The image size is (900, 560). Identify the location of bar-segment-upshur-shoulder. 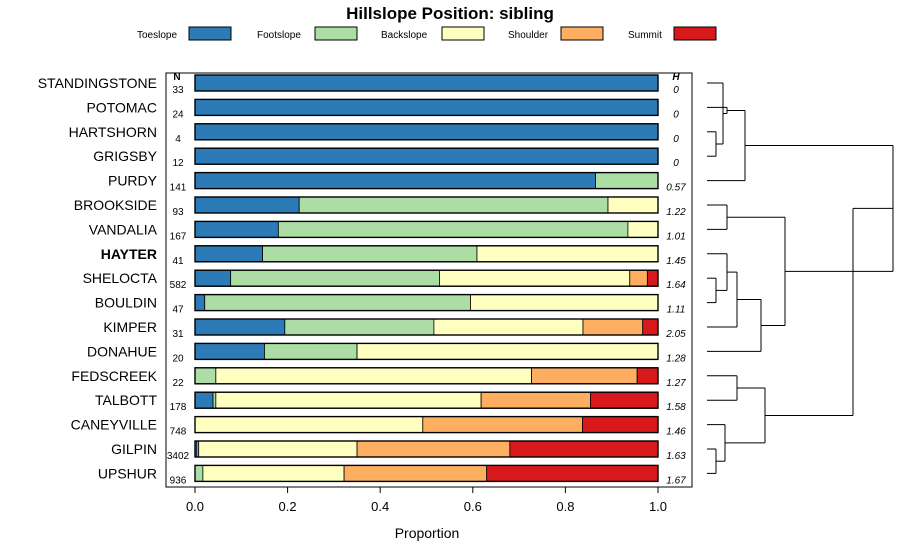
(415, 473).